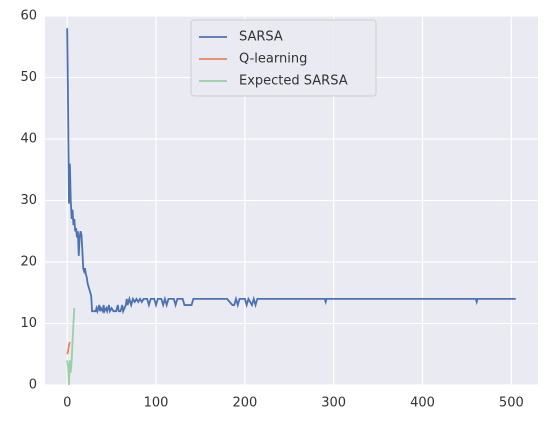 The width and height of the screenshot is (548, 427). What do you see at coordinates (28, 323) in the screenshot?
I see `y-tick-label: 10` at bounding box center [28, 323].